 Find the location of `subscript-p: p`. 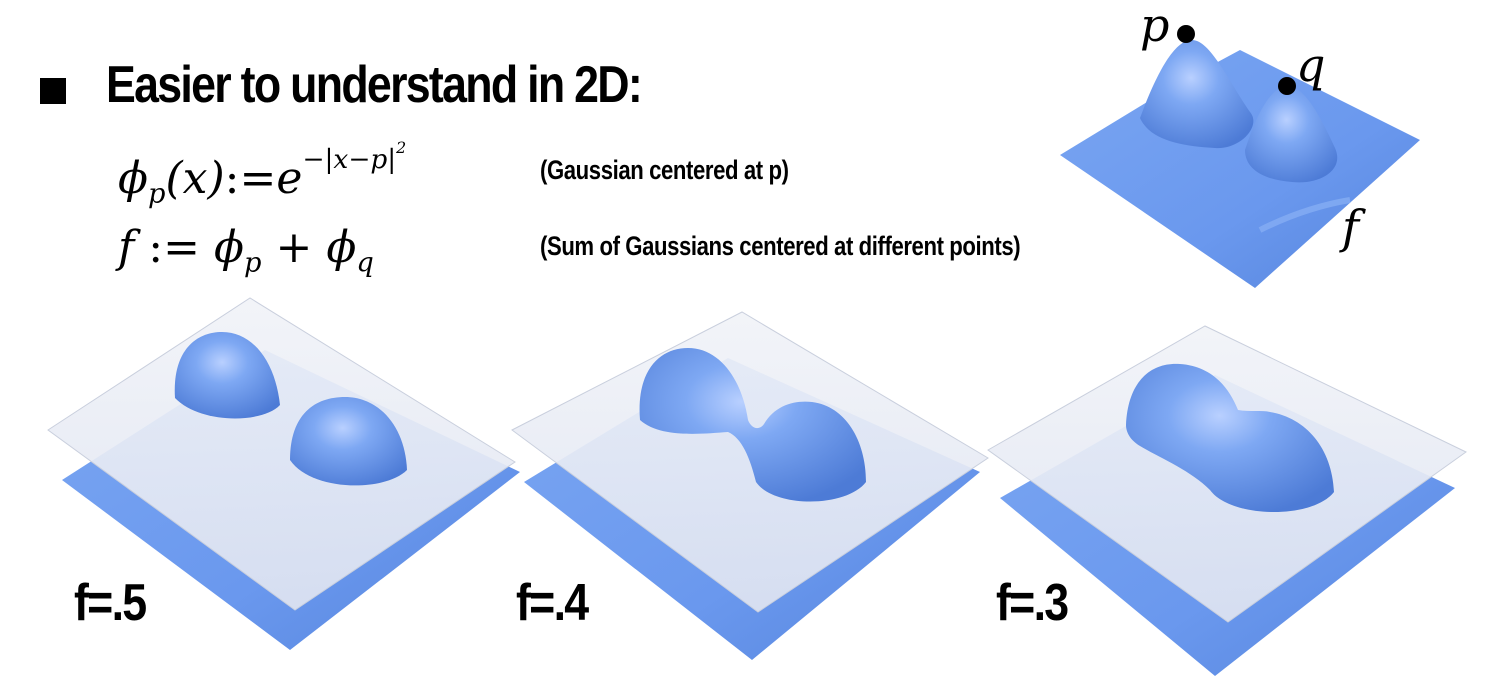

subscript-p: p is located at coordinates (253, 263).